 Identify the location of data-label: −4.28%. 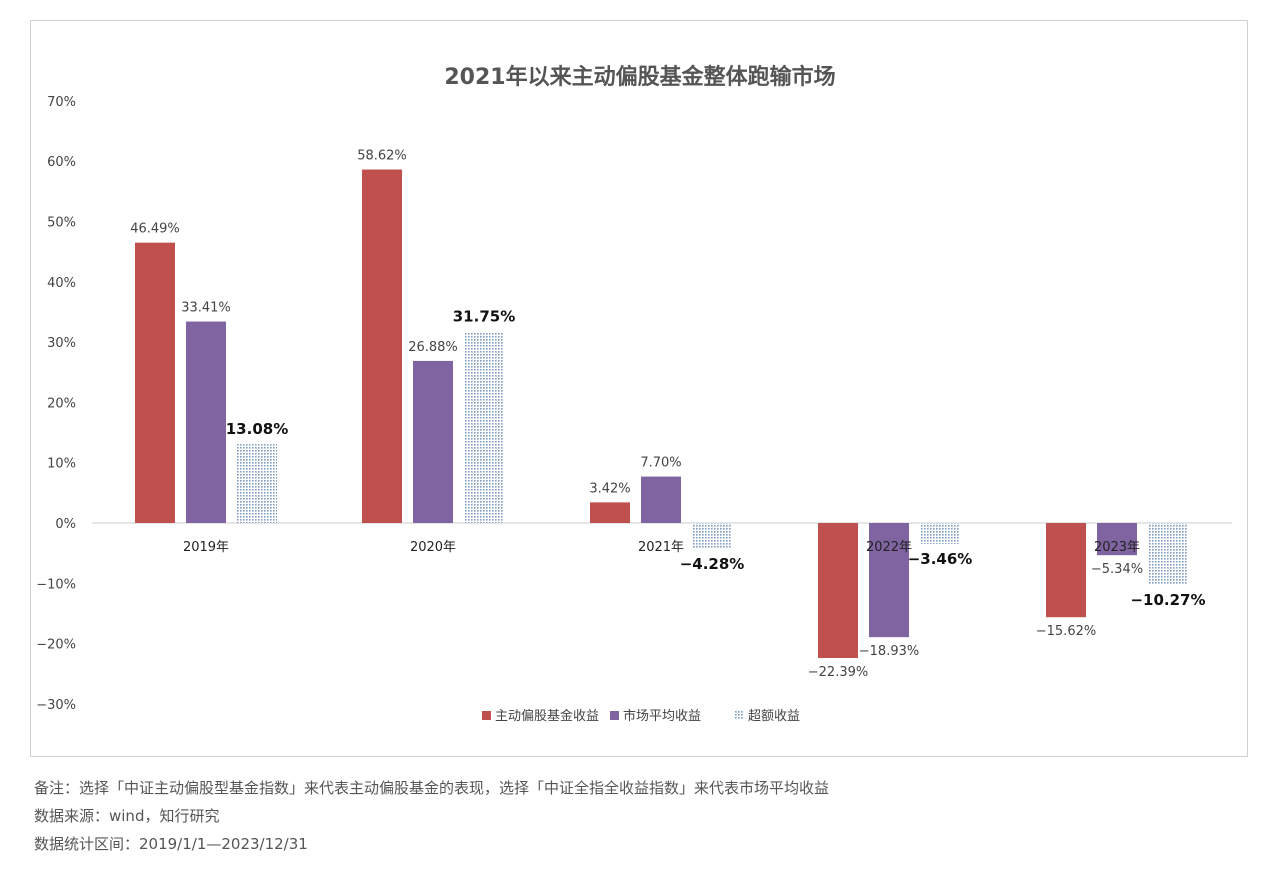
(712, 564).